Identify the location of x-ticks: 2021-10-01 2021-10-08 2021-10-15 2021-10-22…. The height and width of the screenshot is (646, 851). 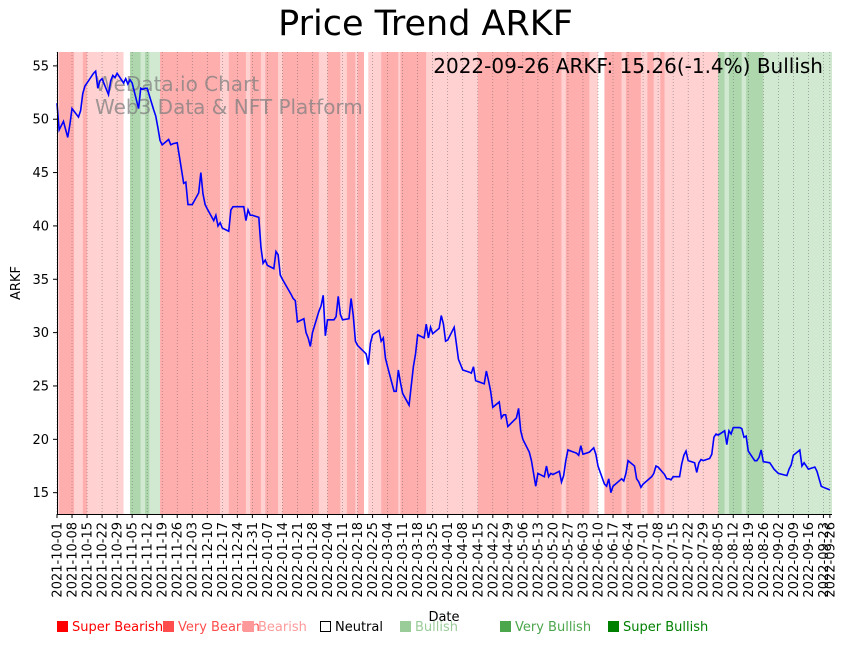
(444, 556).